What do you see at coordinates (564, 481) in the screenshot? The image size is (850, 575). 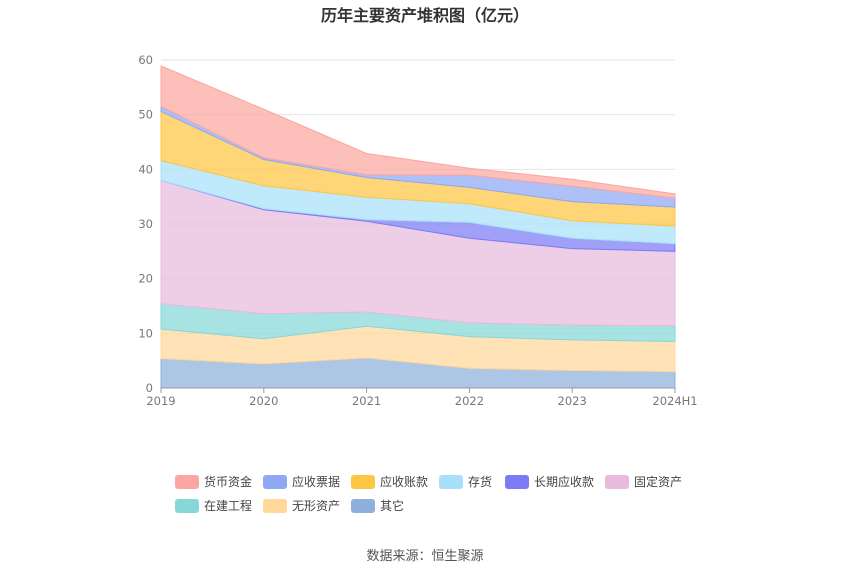 I see `legend-label: 长期应收款` at bounding box center [564, 481].